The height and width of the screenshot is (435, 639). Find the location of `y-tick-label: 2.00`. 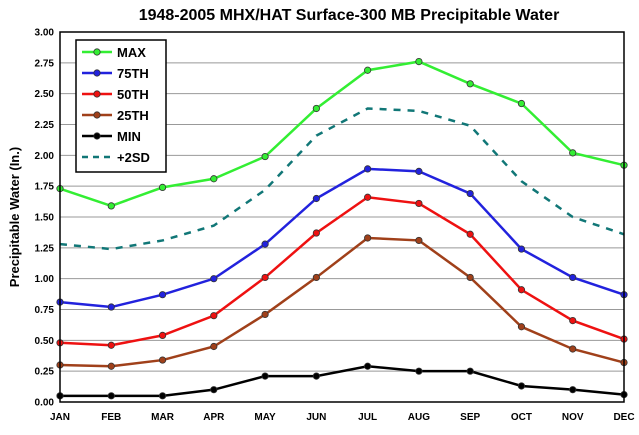

y-tick-label: 2.00 is located at coordinates (45, 156).